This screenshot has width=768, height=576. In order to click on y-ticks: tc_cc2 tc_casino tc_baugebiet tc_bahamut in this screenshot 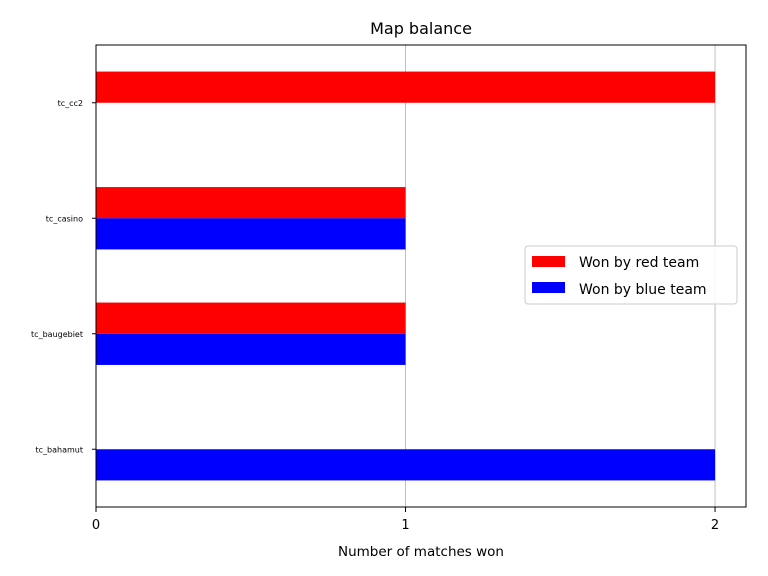, I will do `click(63, 276)`.